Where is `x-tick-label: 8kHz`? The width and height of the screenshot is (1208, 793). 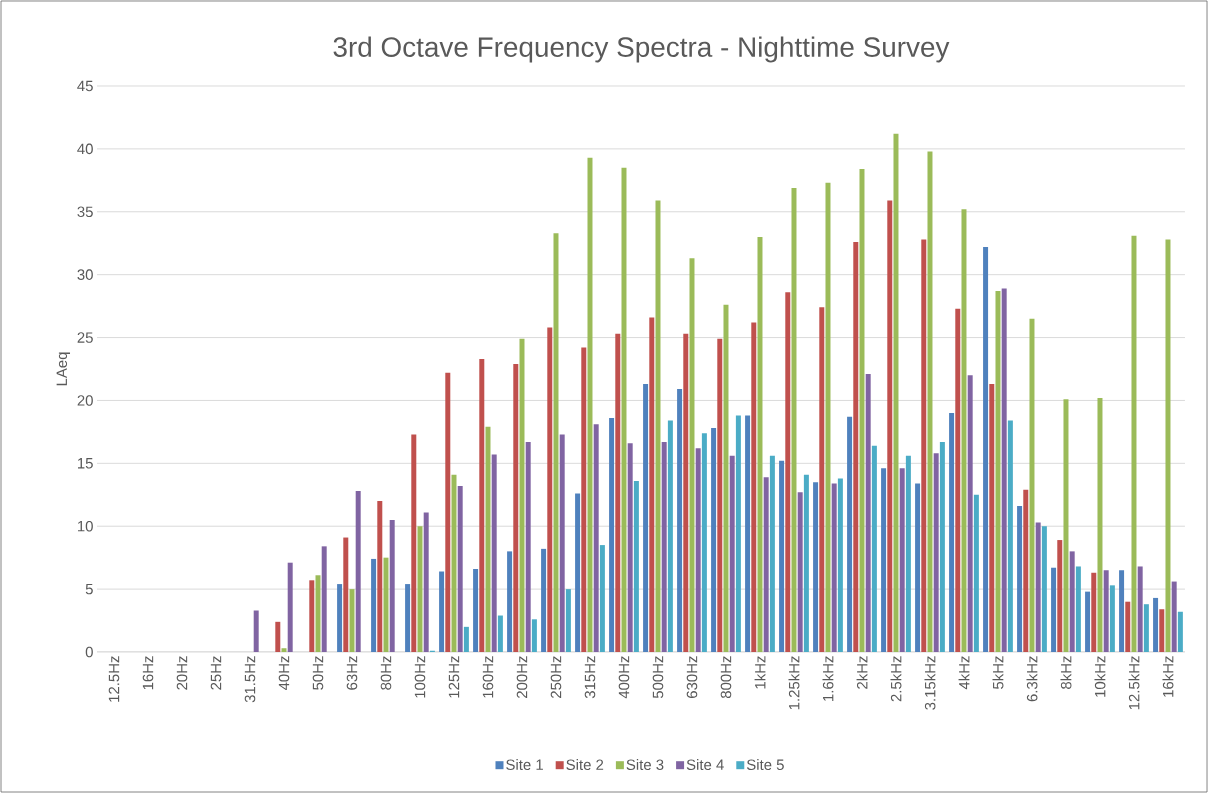 x-tick-label: 8kHz is located at coordinates (1066, 672).